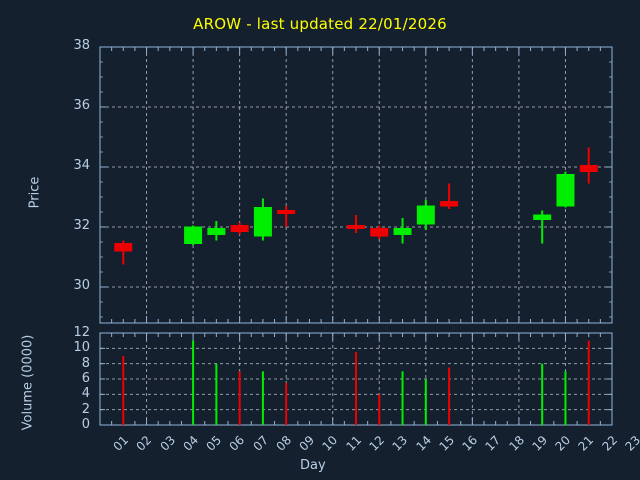 The image size is (640, 480). I want to click on volume-tick-label: 12, so click(81, 332).